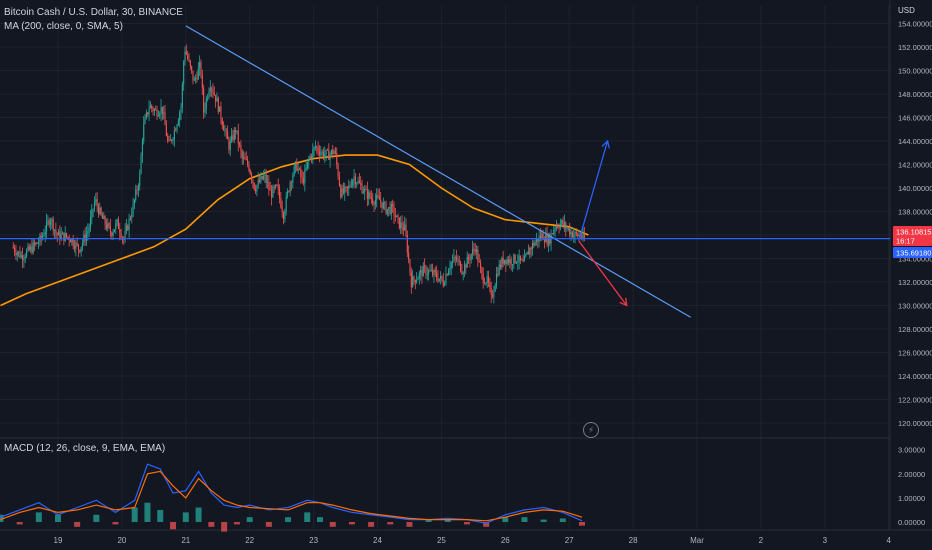 The width and height of the screenshot is (932, 550). I want to click on symbol-title: Bitcoin Cash / U.S. Dollar, 30, BINANCE, so click(93, 12).